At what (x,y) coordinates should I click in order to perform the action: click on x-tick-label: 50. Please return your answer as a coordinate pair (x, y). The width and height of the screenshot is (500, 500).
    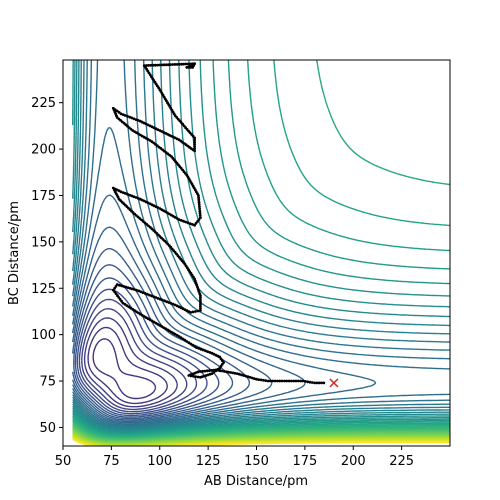
    Looking at the image, I should click on (63, 461).